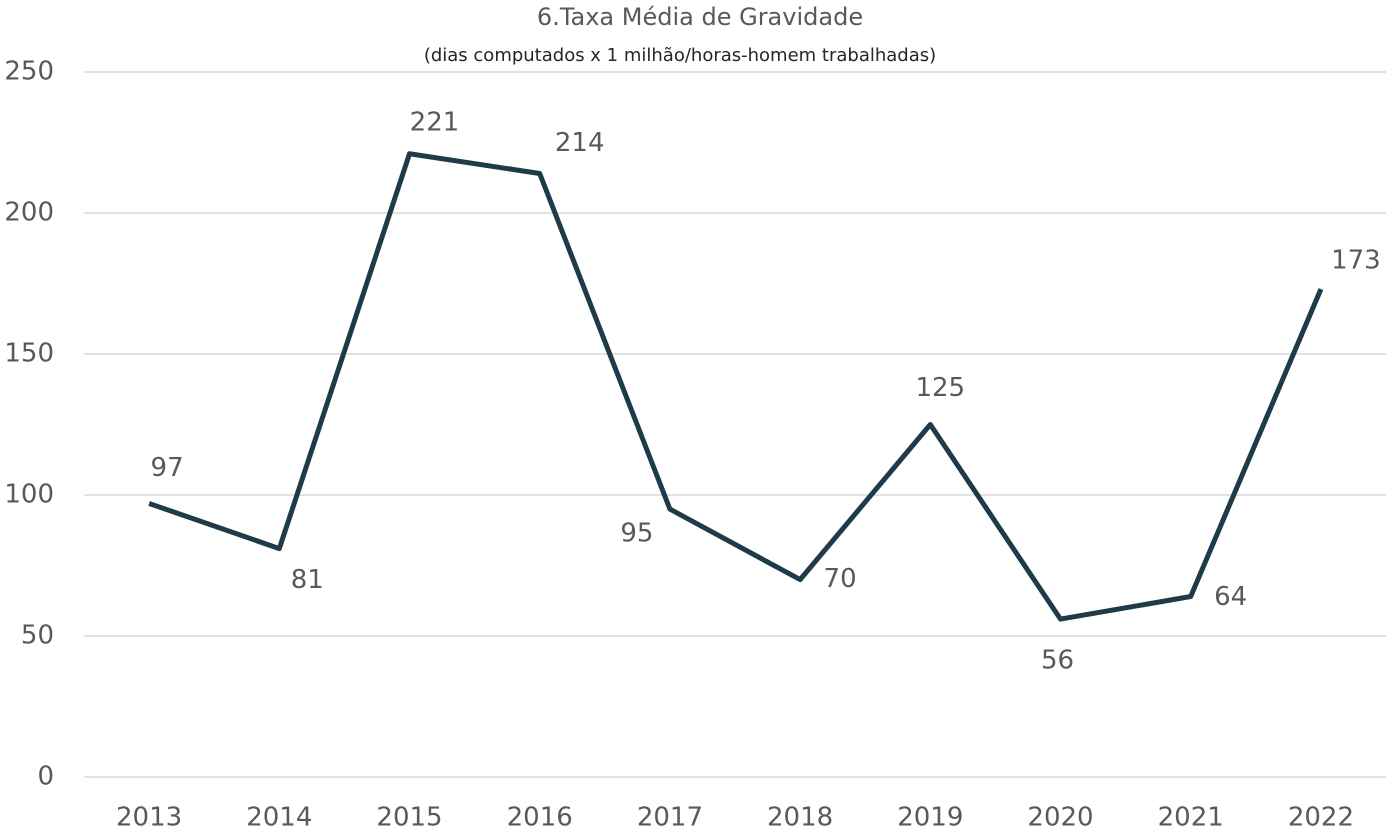 This screenshot has height=835, width=1386. I want to click on data-label: 214, so click(580, 143).